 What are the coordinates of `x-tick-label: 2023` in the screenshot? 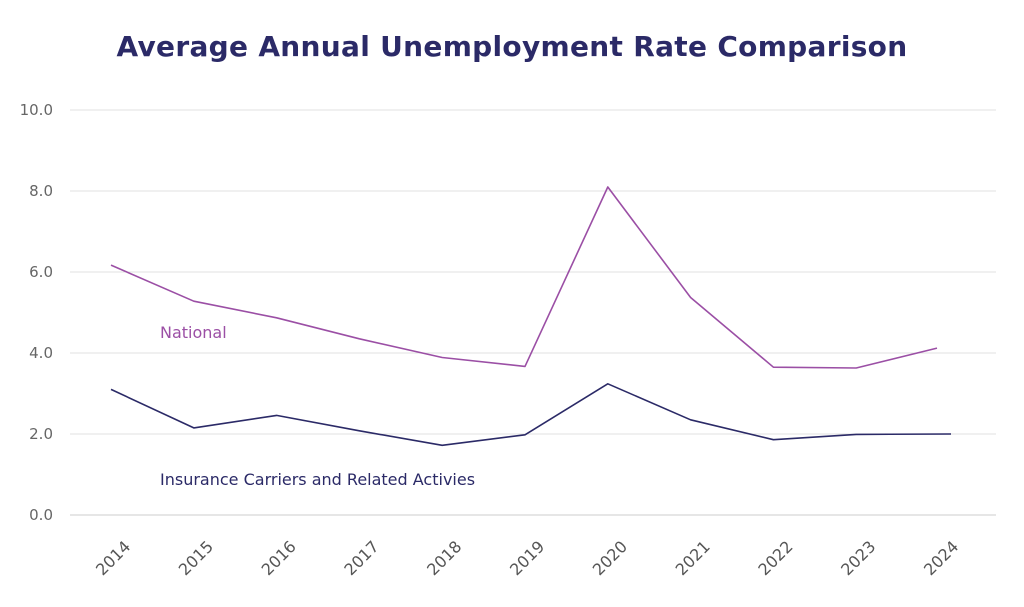 It's located at (858, 558).